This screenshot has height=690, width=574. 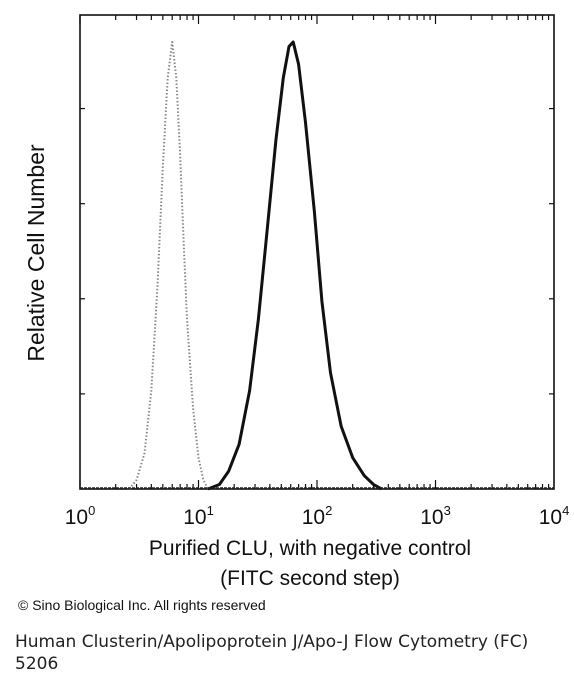 I want to click on x-tick-label: 10³, so click(x=435, y=516).